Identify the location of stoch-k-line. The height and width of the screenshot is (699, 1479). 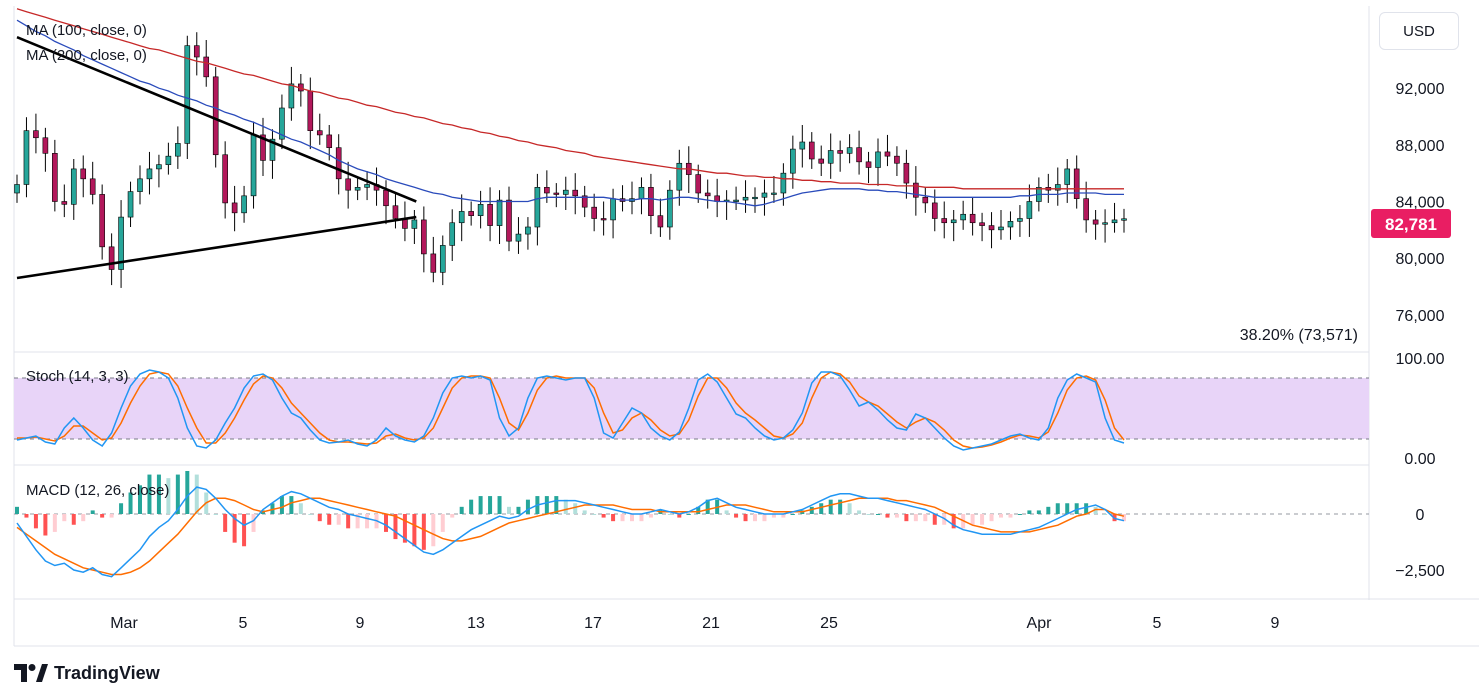
(570, 410).